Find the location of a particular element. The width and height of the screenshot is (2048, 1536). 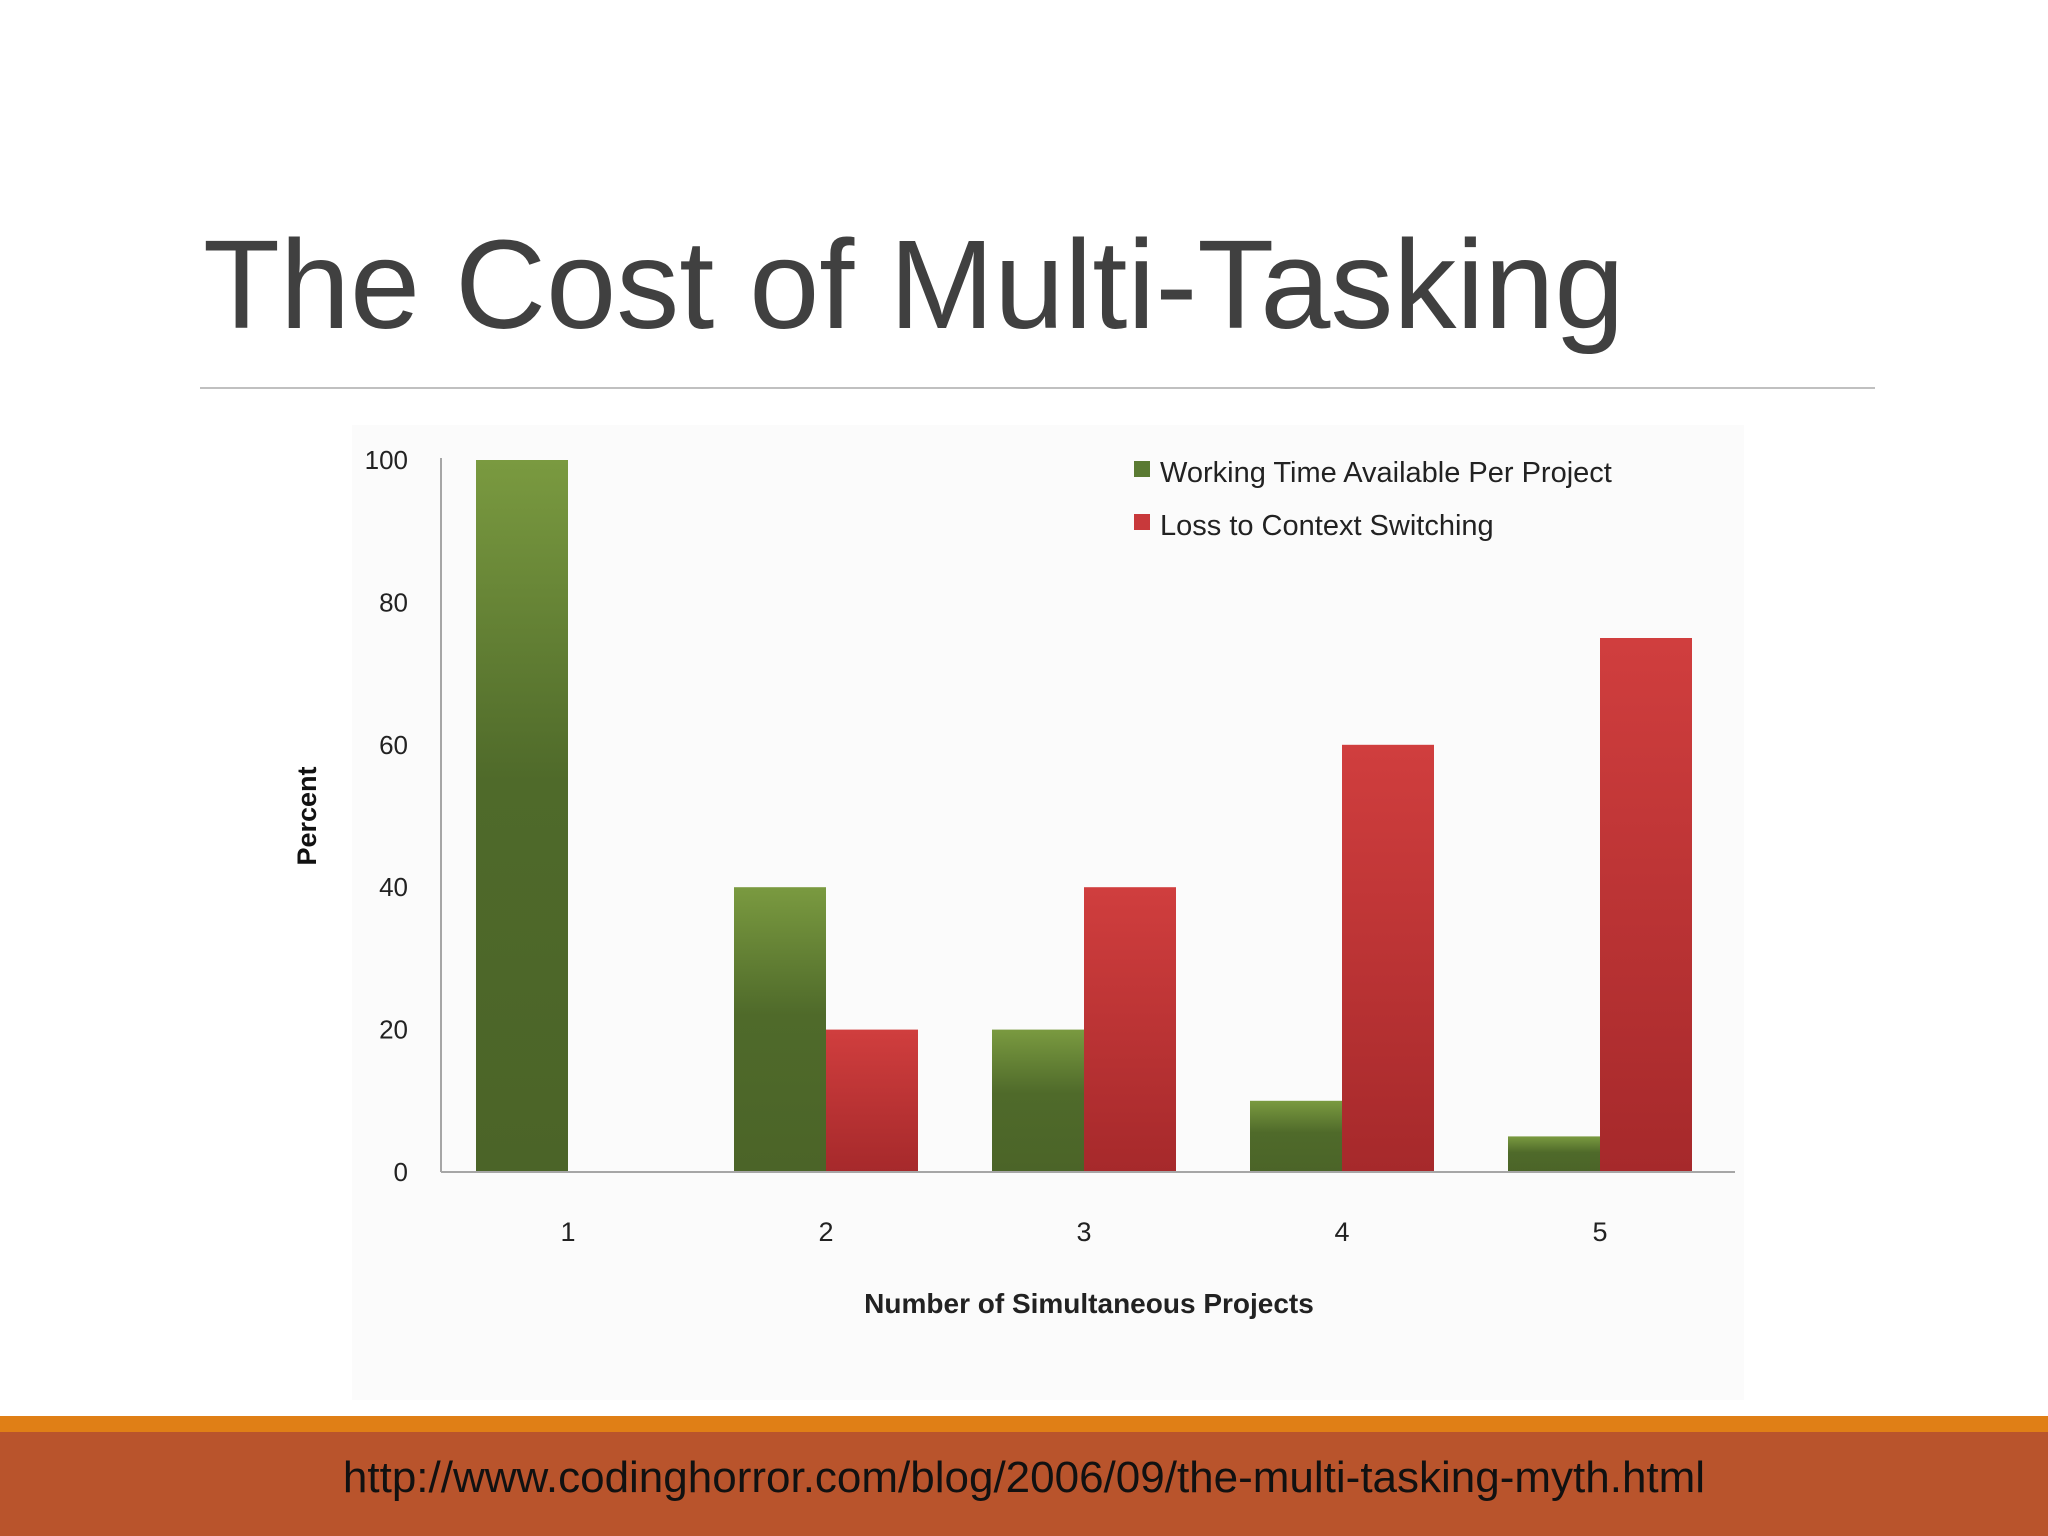

x-tick-label-1: 1 is located at coordinates (567, 1232).